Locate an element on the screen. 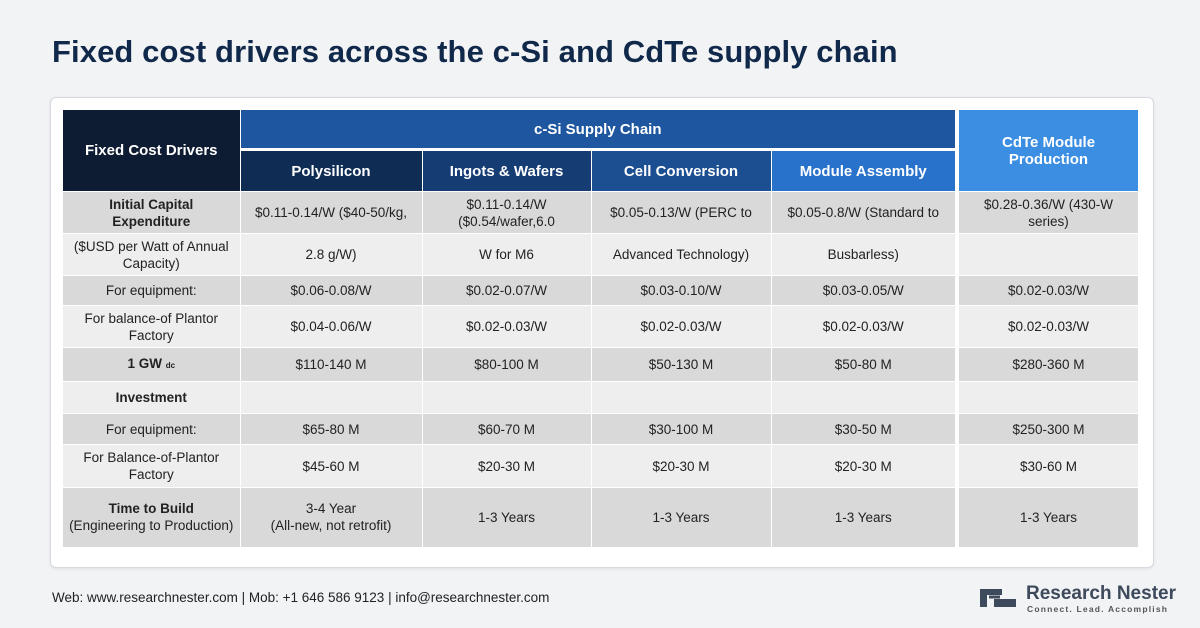  table-cell: $30-60 M is located at coordinates (1047, 466).